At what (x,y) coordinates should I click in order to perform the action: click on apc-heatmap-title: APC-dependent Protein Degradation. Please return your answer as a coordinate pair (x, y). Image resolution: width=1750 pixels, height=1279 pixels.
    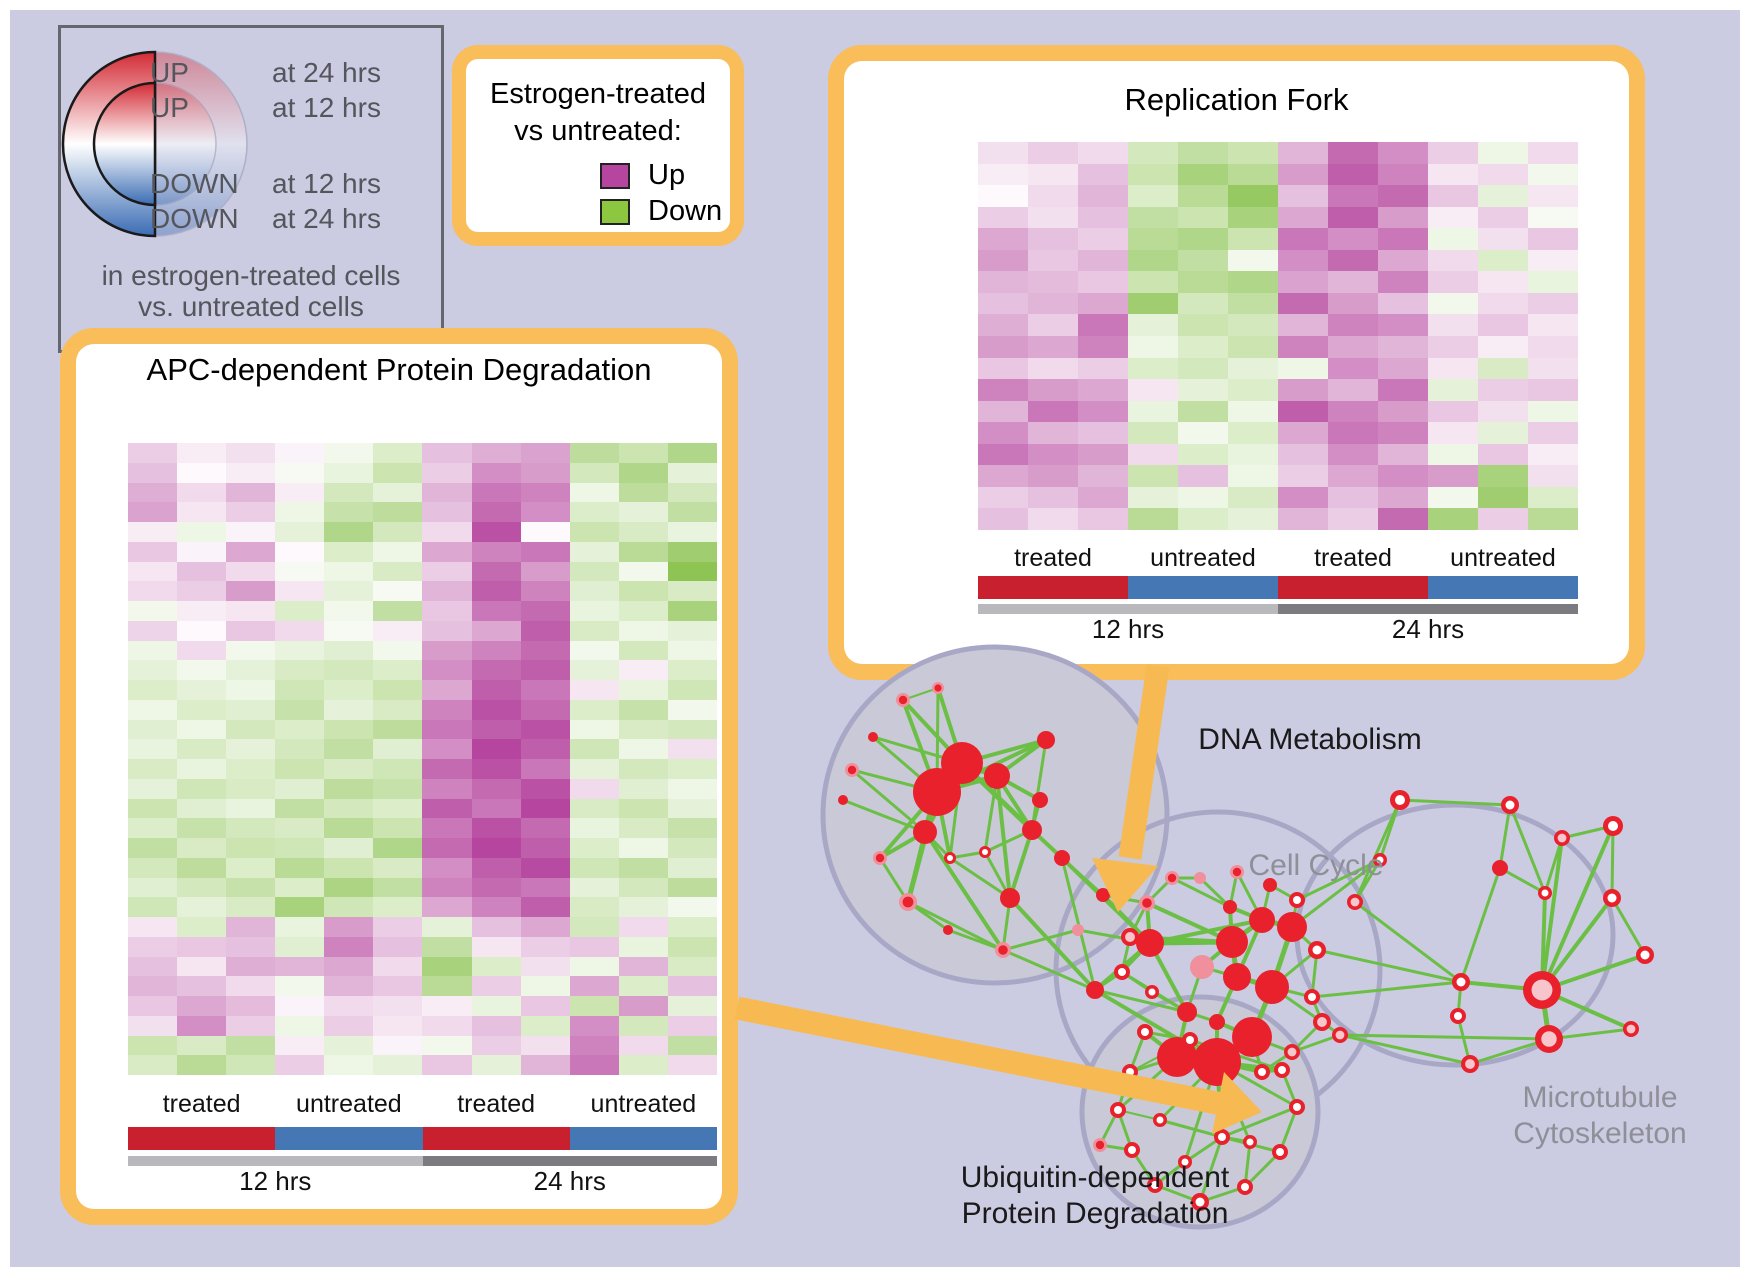
    Looking at the image, I should click on (399, 369).